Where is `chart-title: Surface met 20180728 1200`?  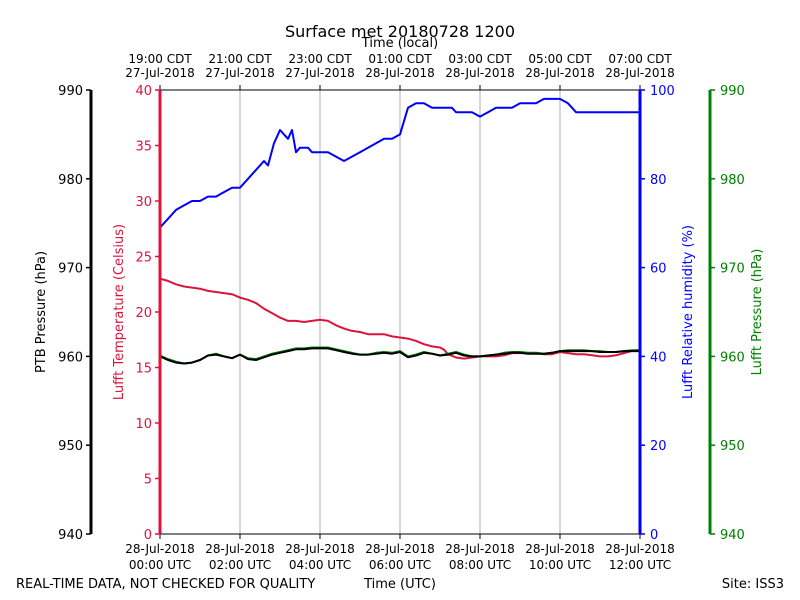 chart-title: Surface met 20180728 1200 is located at coordinates (400, 31).